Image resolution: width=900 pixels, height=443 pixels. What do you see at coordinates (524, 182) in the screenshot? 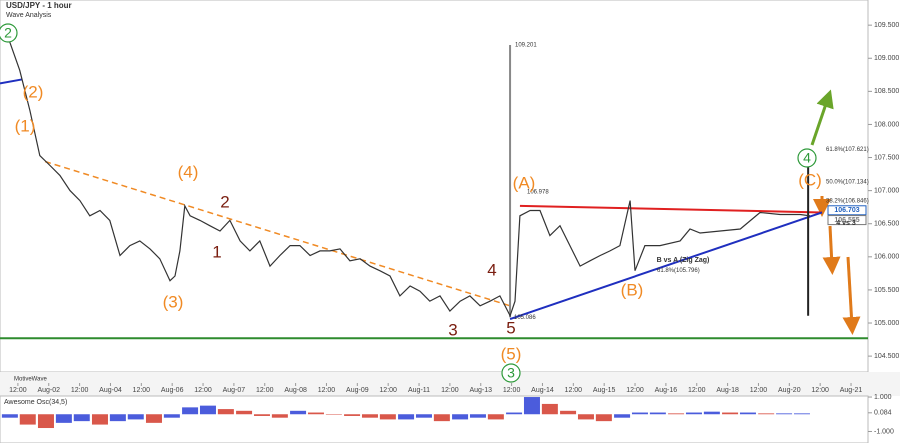
I see `wave-label: (A)` at bounding box center [524, 182].